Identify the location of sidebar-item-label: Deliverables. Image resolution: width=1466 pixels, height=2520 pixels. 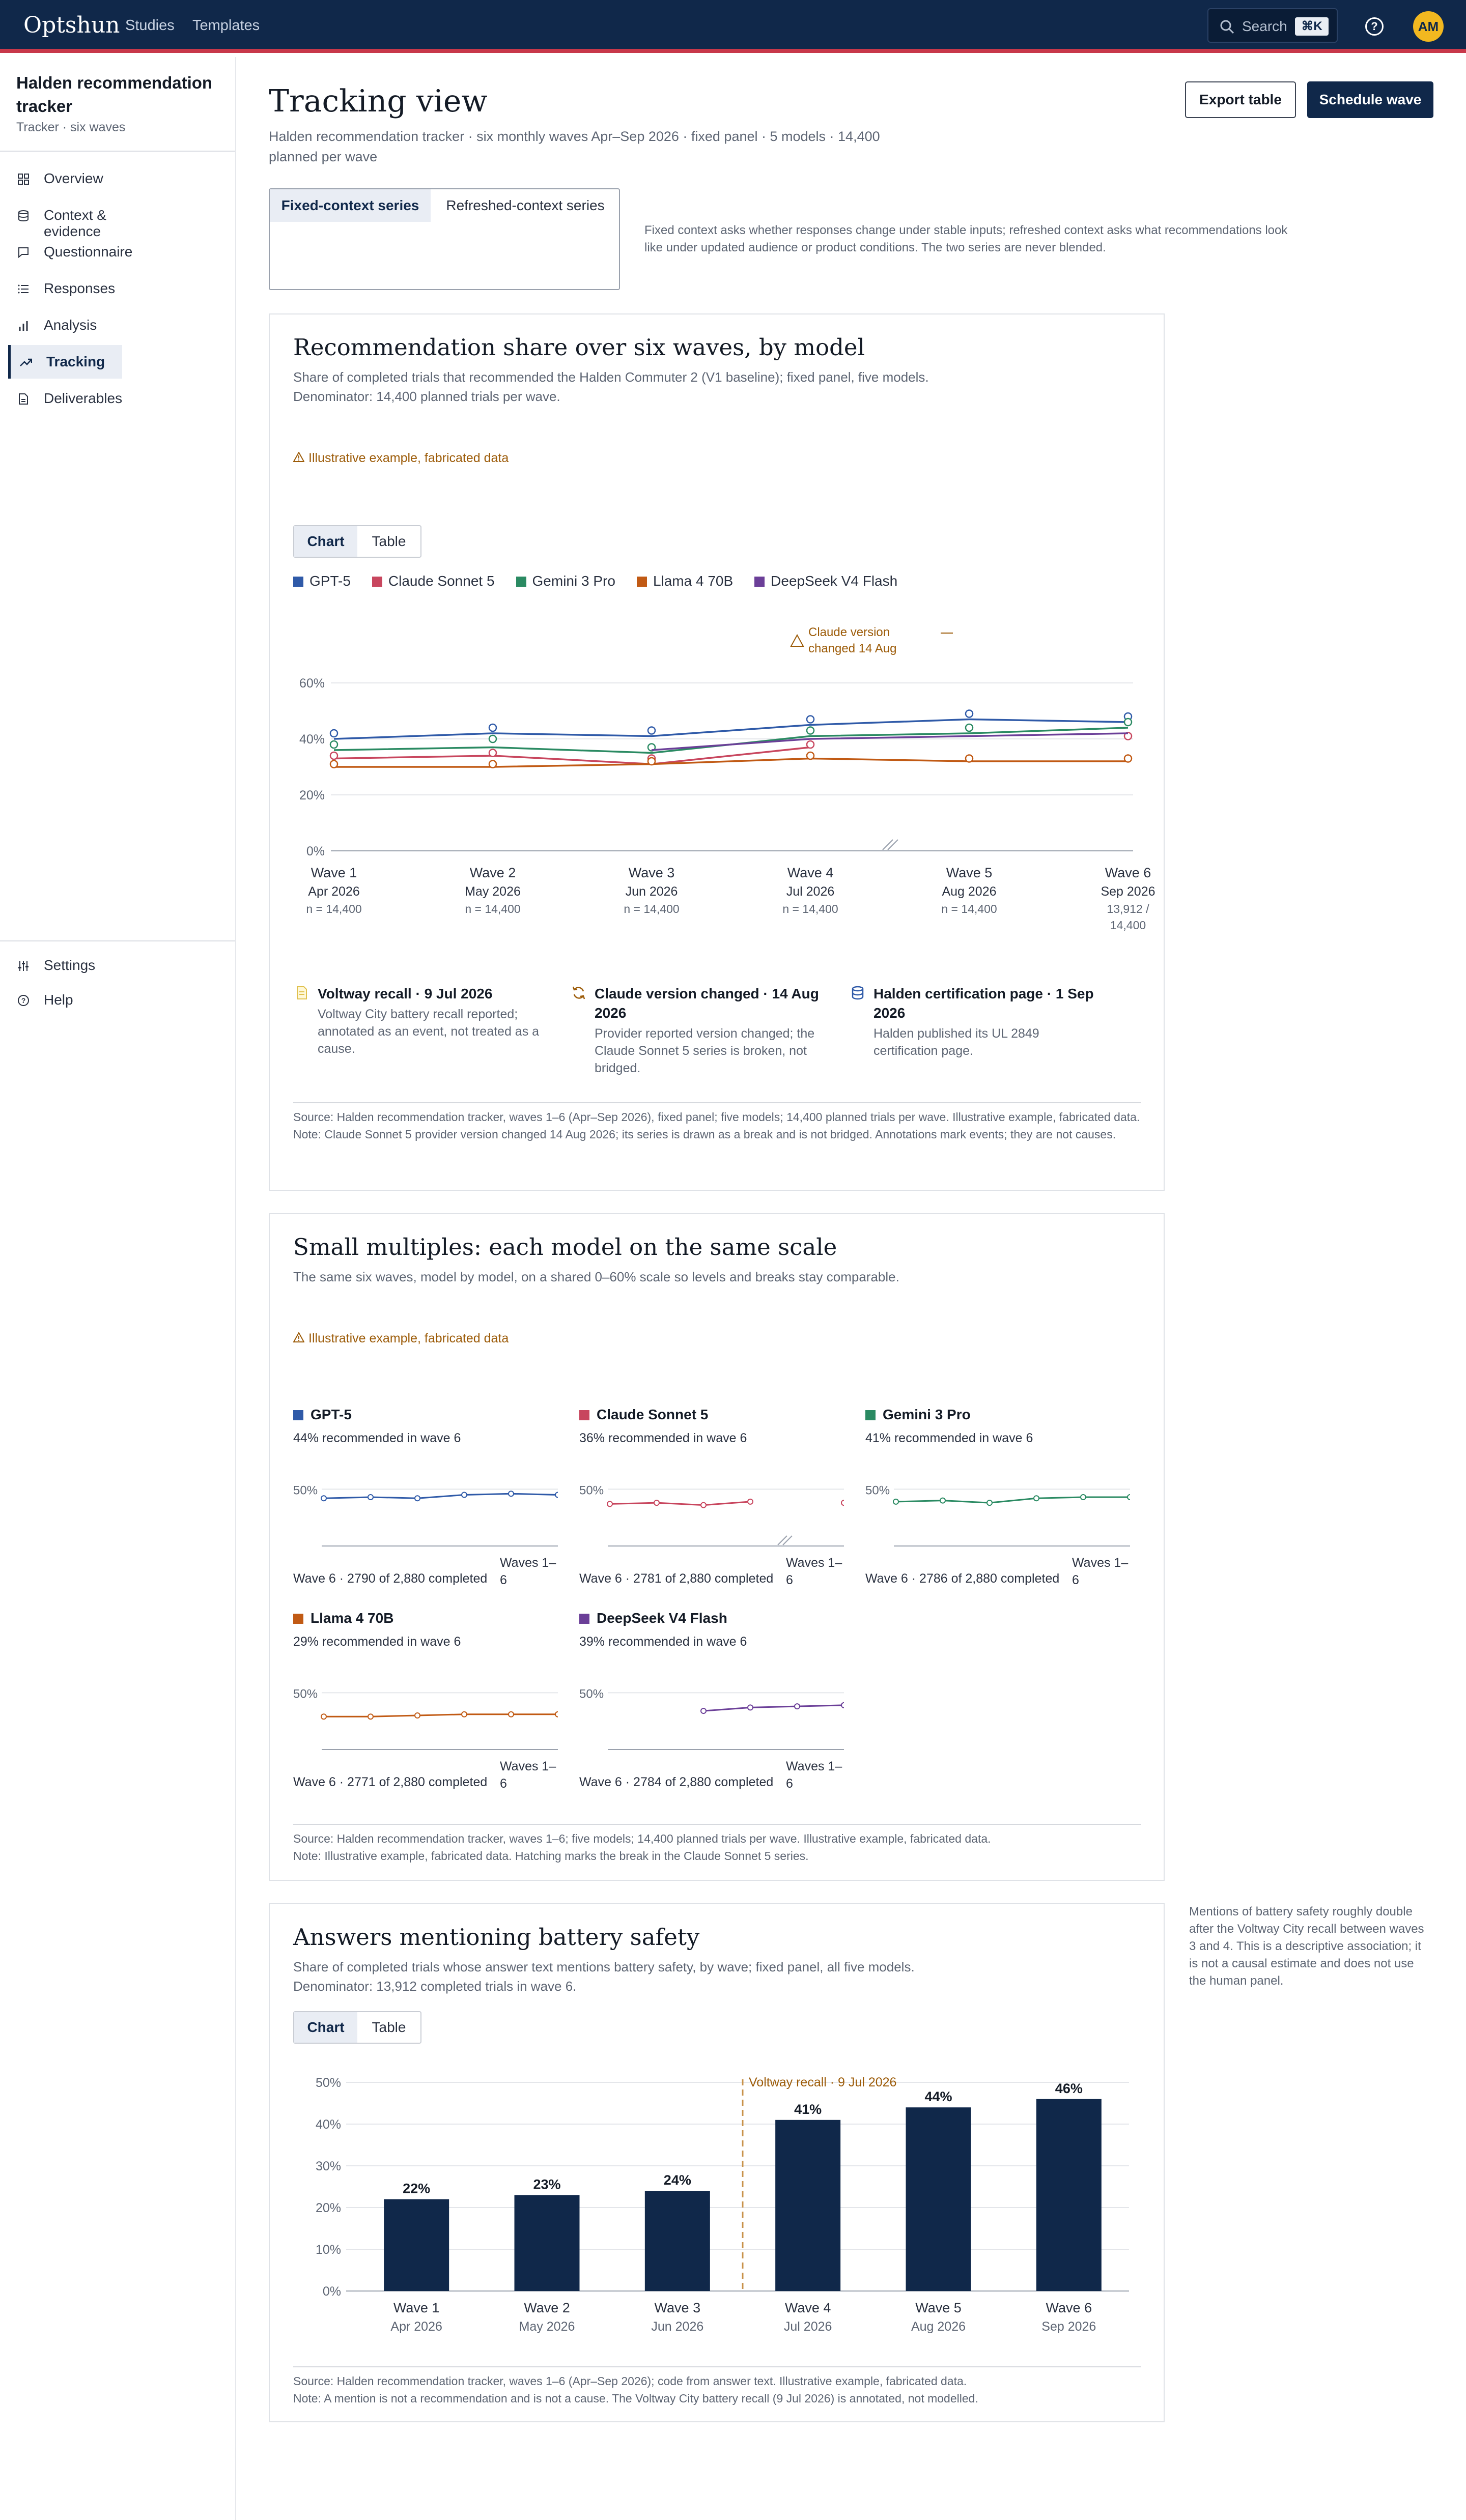
(83, 398).